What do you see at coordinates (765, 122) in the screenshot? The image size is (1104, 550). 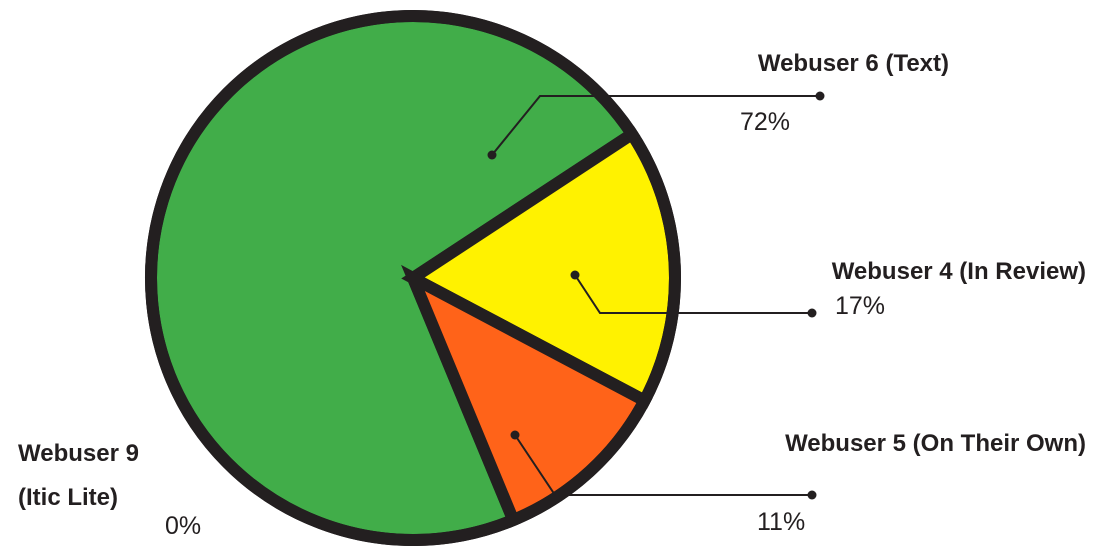 I see `value-label: 72%` at bounding box center [765, 122].